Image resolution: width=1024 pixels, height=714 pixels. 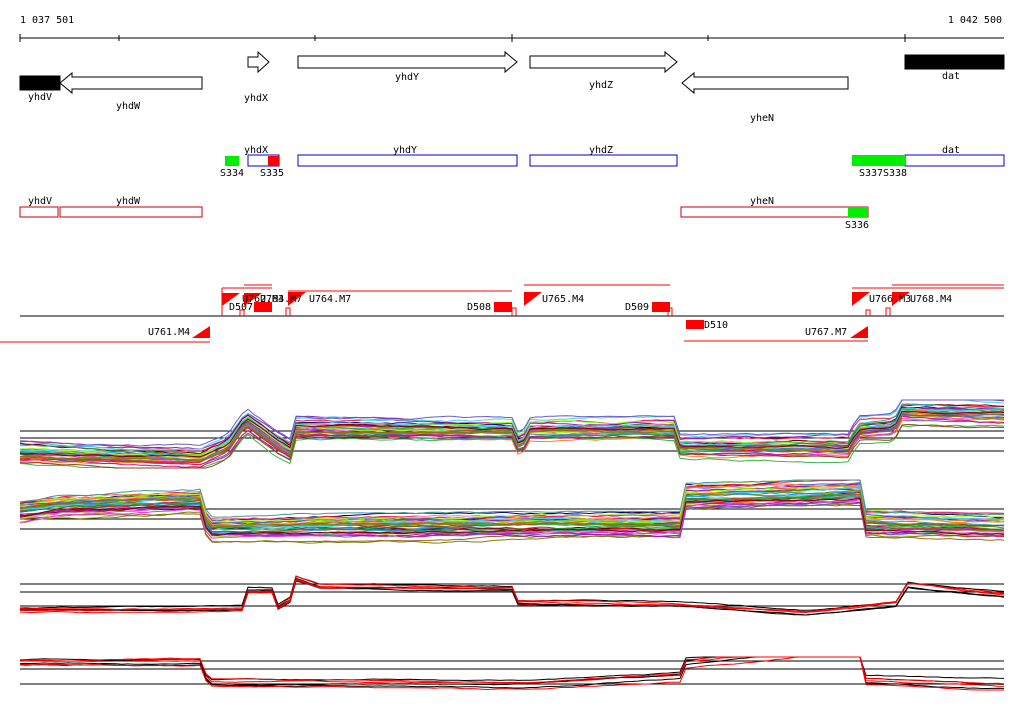 I want to click on forward-site-S334-box, so click(x=232, y=161).